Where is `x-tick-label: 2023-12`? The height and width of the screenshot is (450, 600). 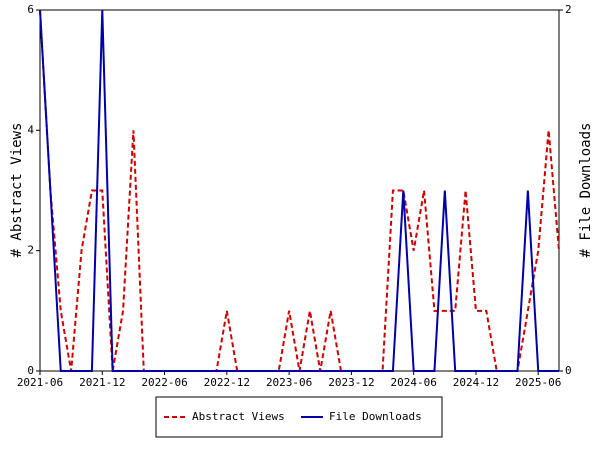 x-tick-label: 2023-12 is located at coordinates (351, 382).